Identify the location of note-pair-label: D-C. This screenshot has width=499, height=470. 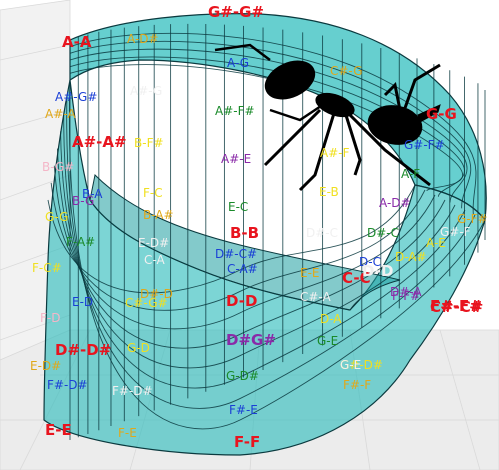
(370, 262).